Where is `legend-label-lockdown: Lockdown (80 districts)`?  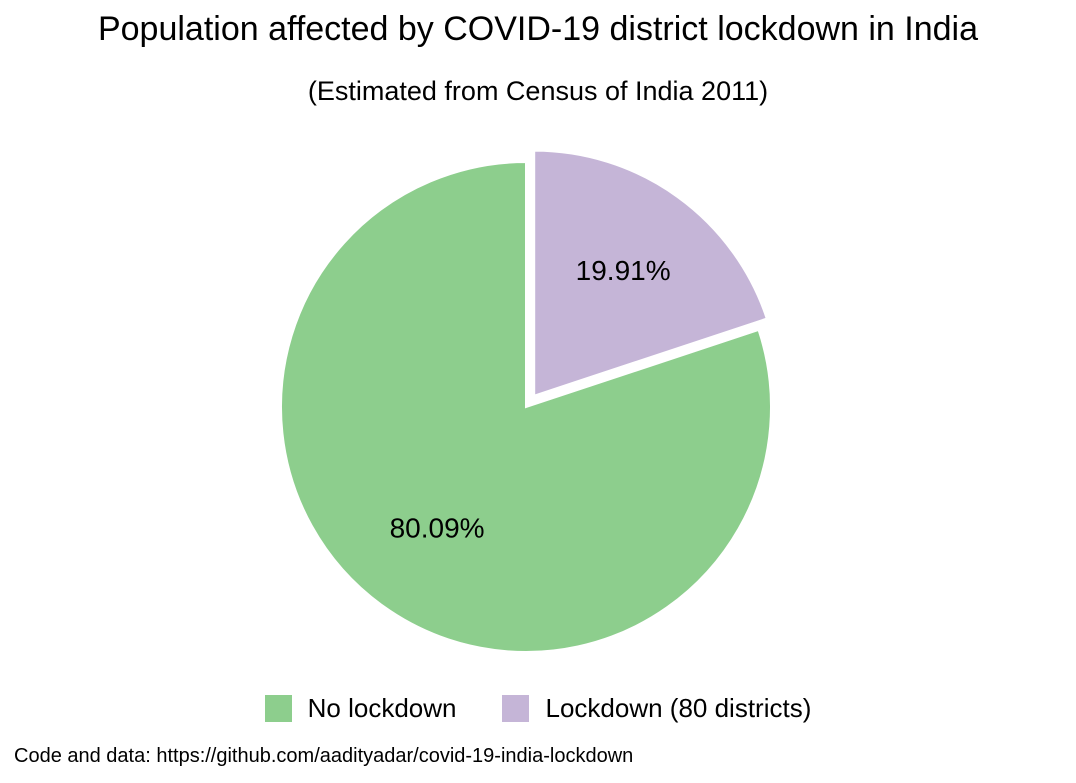 legend-label-lockdown: Lockdown (80 districts) is located at coordinates (678, 708).